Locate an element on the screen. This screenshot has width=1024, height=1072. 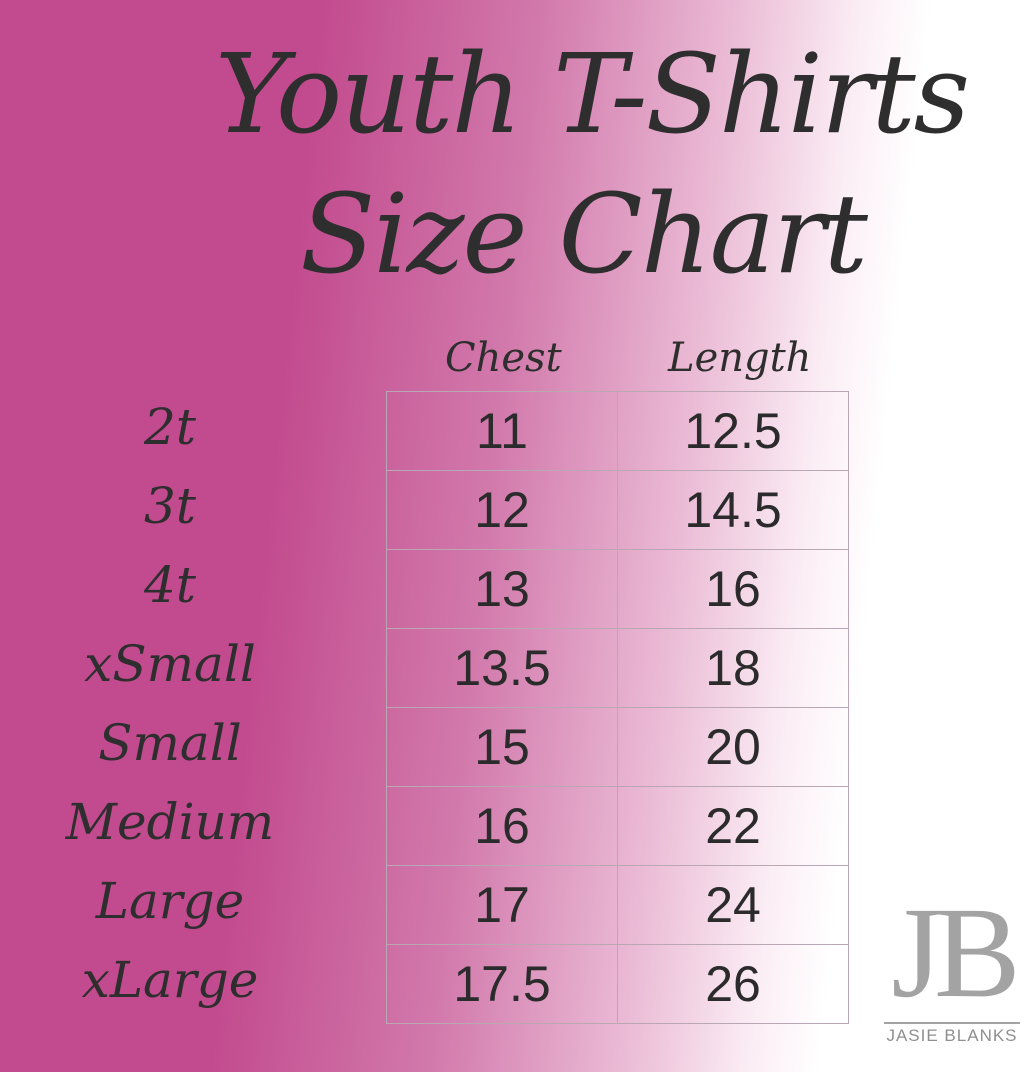
jasie-blanks-logo: JB JASIE BLANKS is located at coordinates (952, 963).